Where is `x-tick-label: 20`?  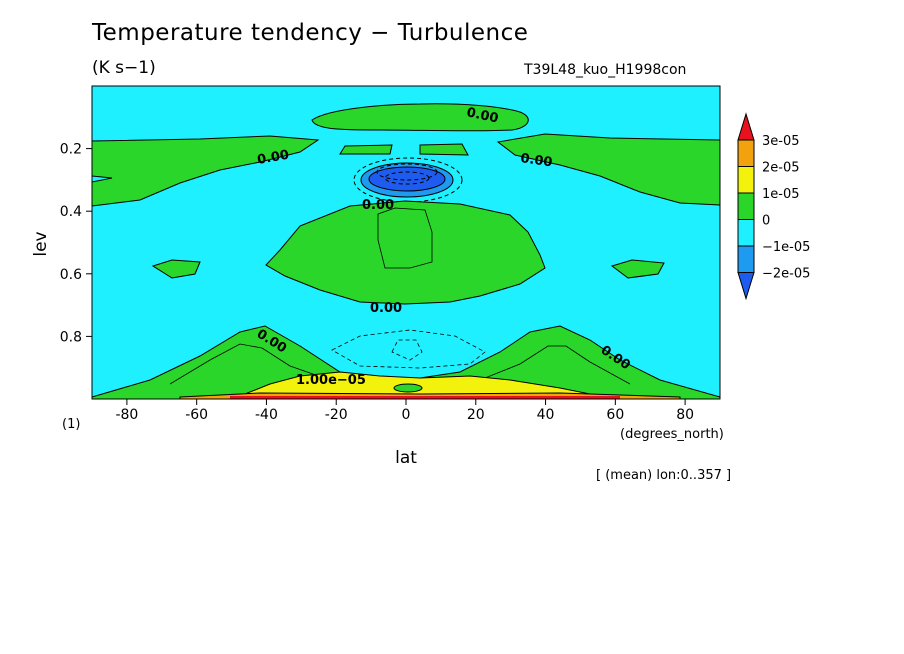 x-tick-label: 20 is located at coordinates (476, 415).